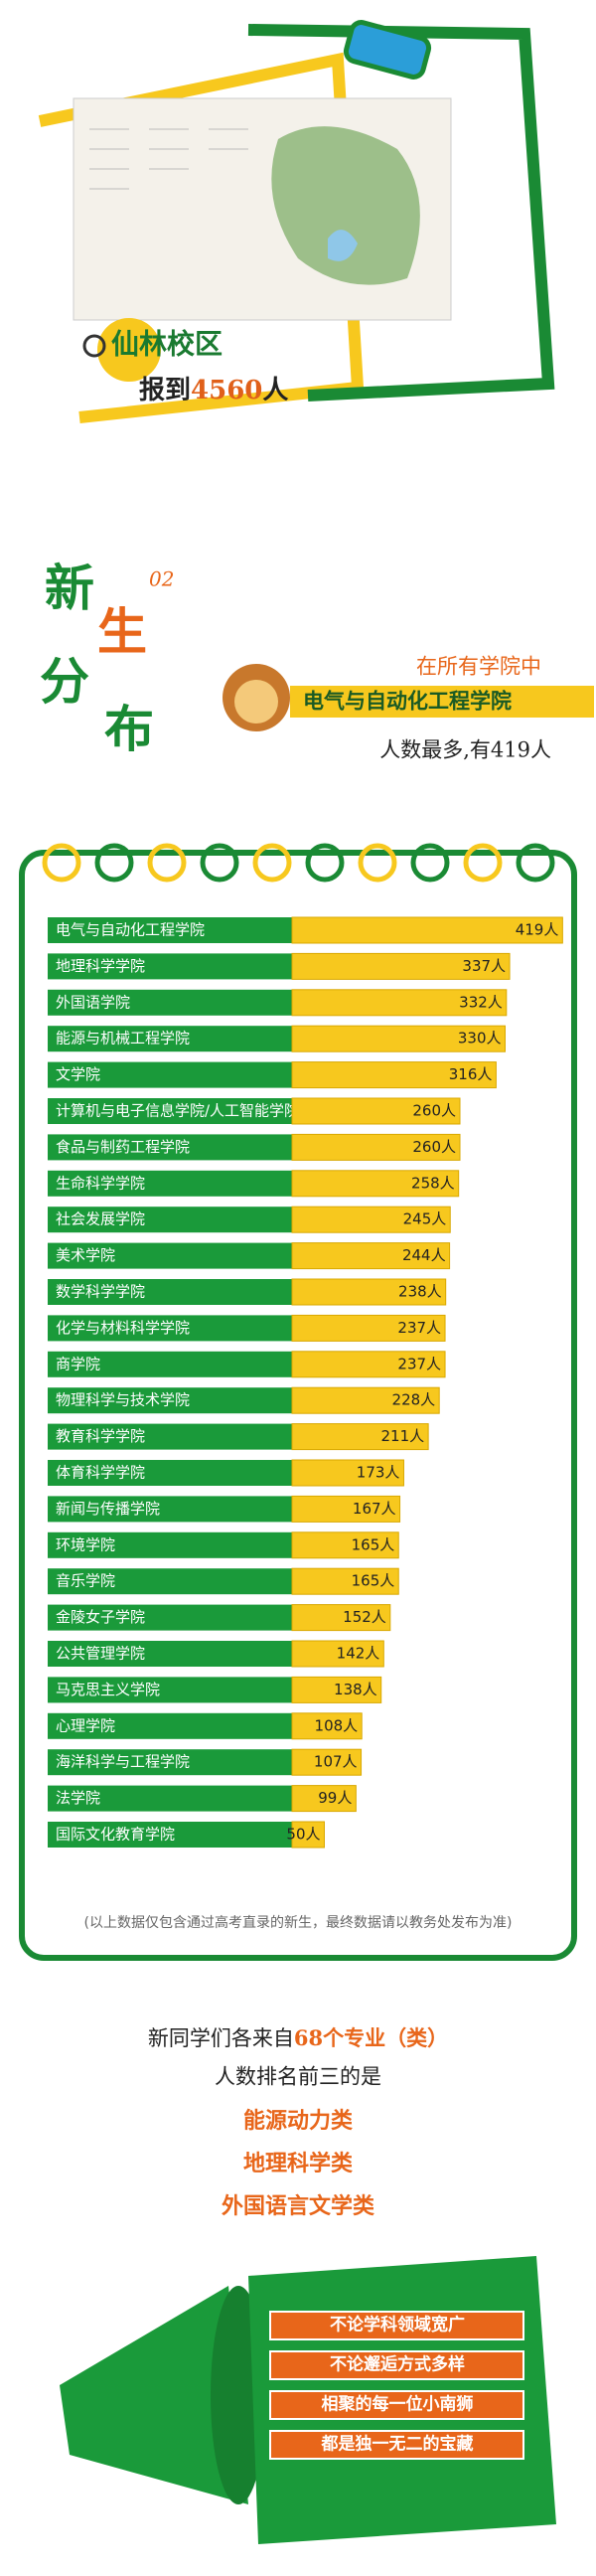  Describe the element at coordinates (336, 1762) in the screenshot. I see `value-label: 107人` at that location.